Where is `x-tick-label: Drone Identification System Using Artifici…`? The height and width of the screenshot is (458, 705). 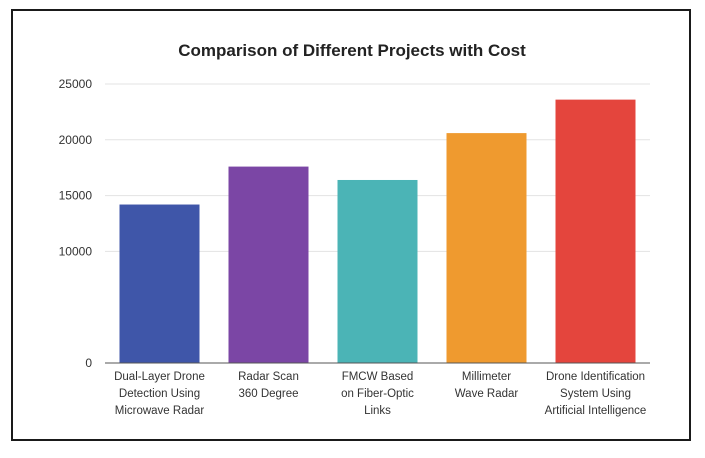
x-tick-label: Drone Identification System Using Artifici… is located at coordinates (596, 394).